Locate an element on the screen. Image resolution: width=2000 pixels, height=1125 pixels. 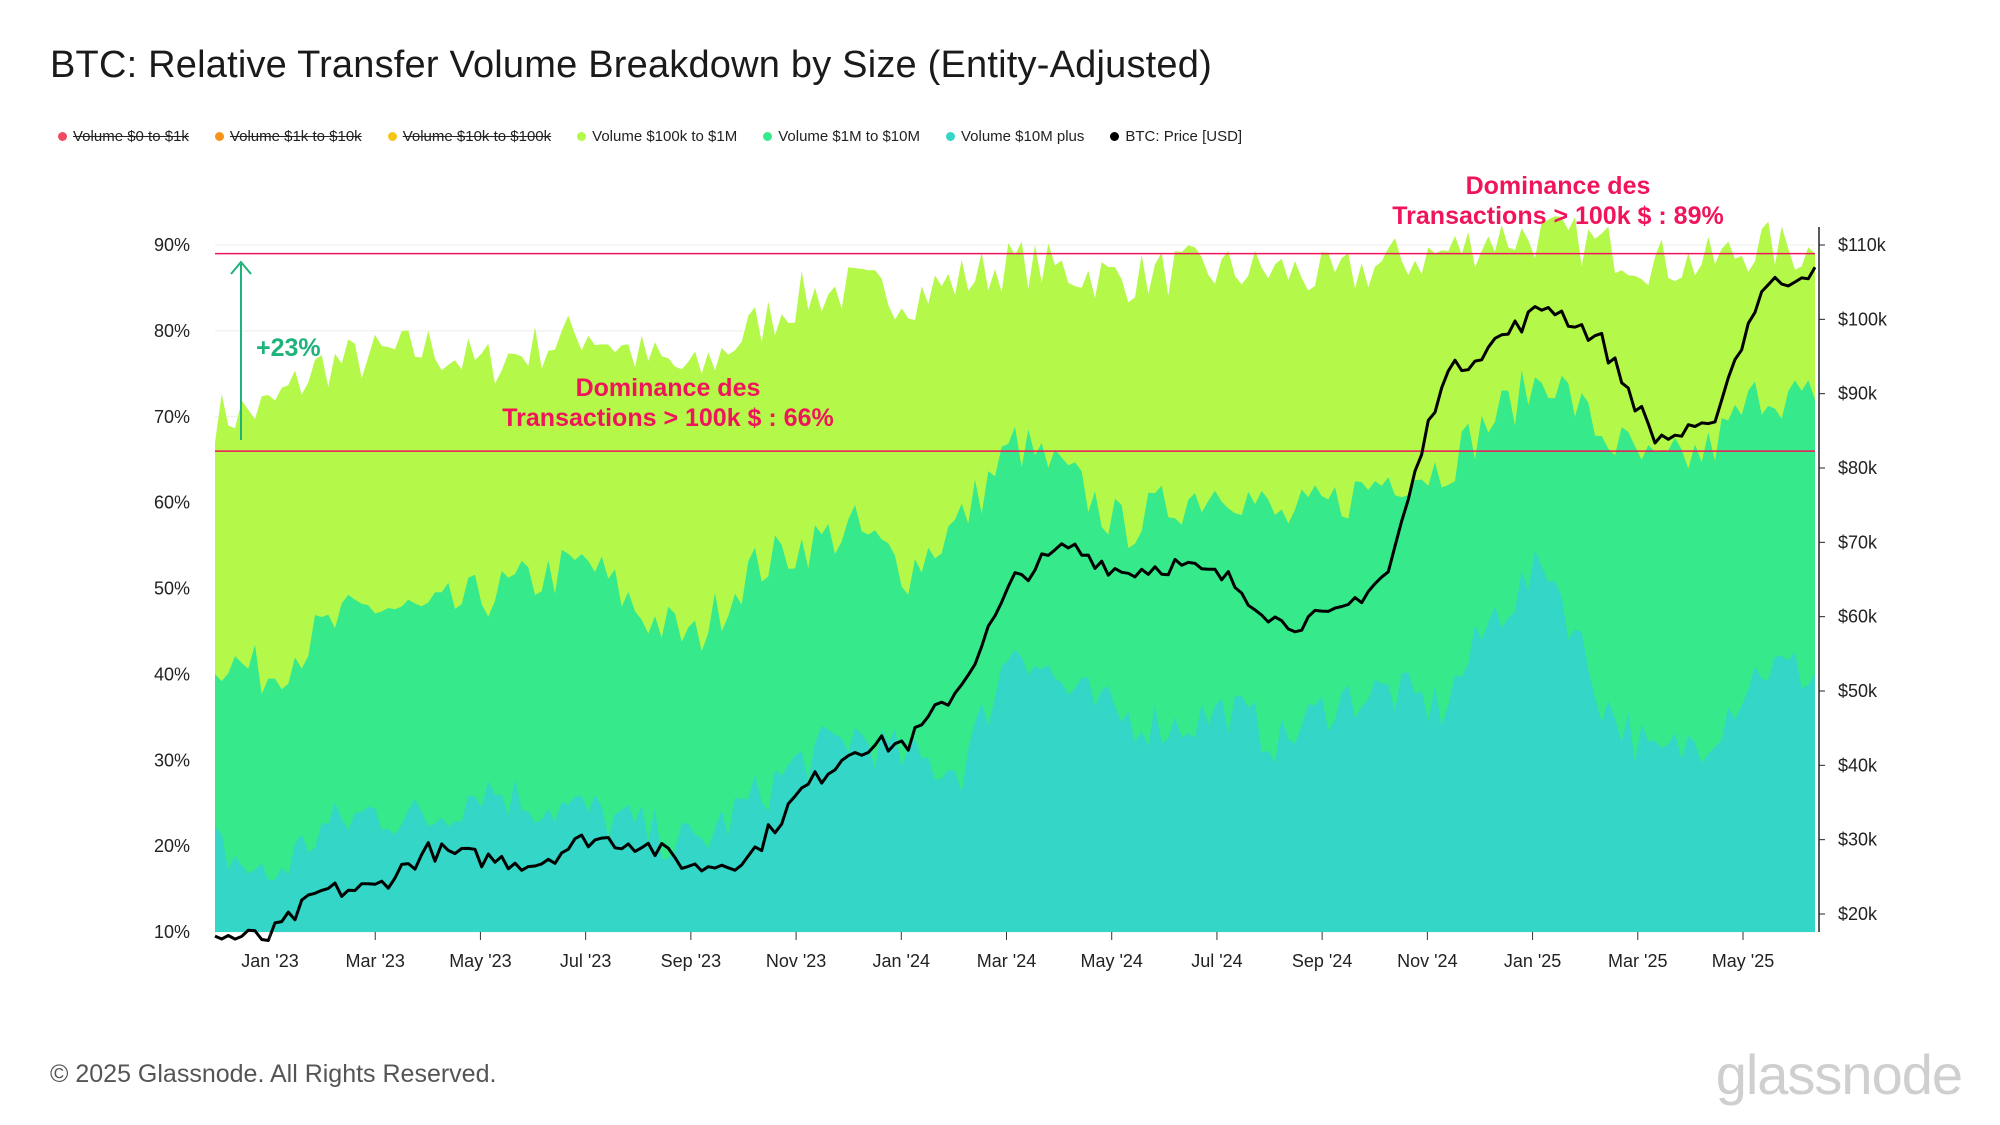
x-tick-label: May '24 is located at coordinates (1111, 961).